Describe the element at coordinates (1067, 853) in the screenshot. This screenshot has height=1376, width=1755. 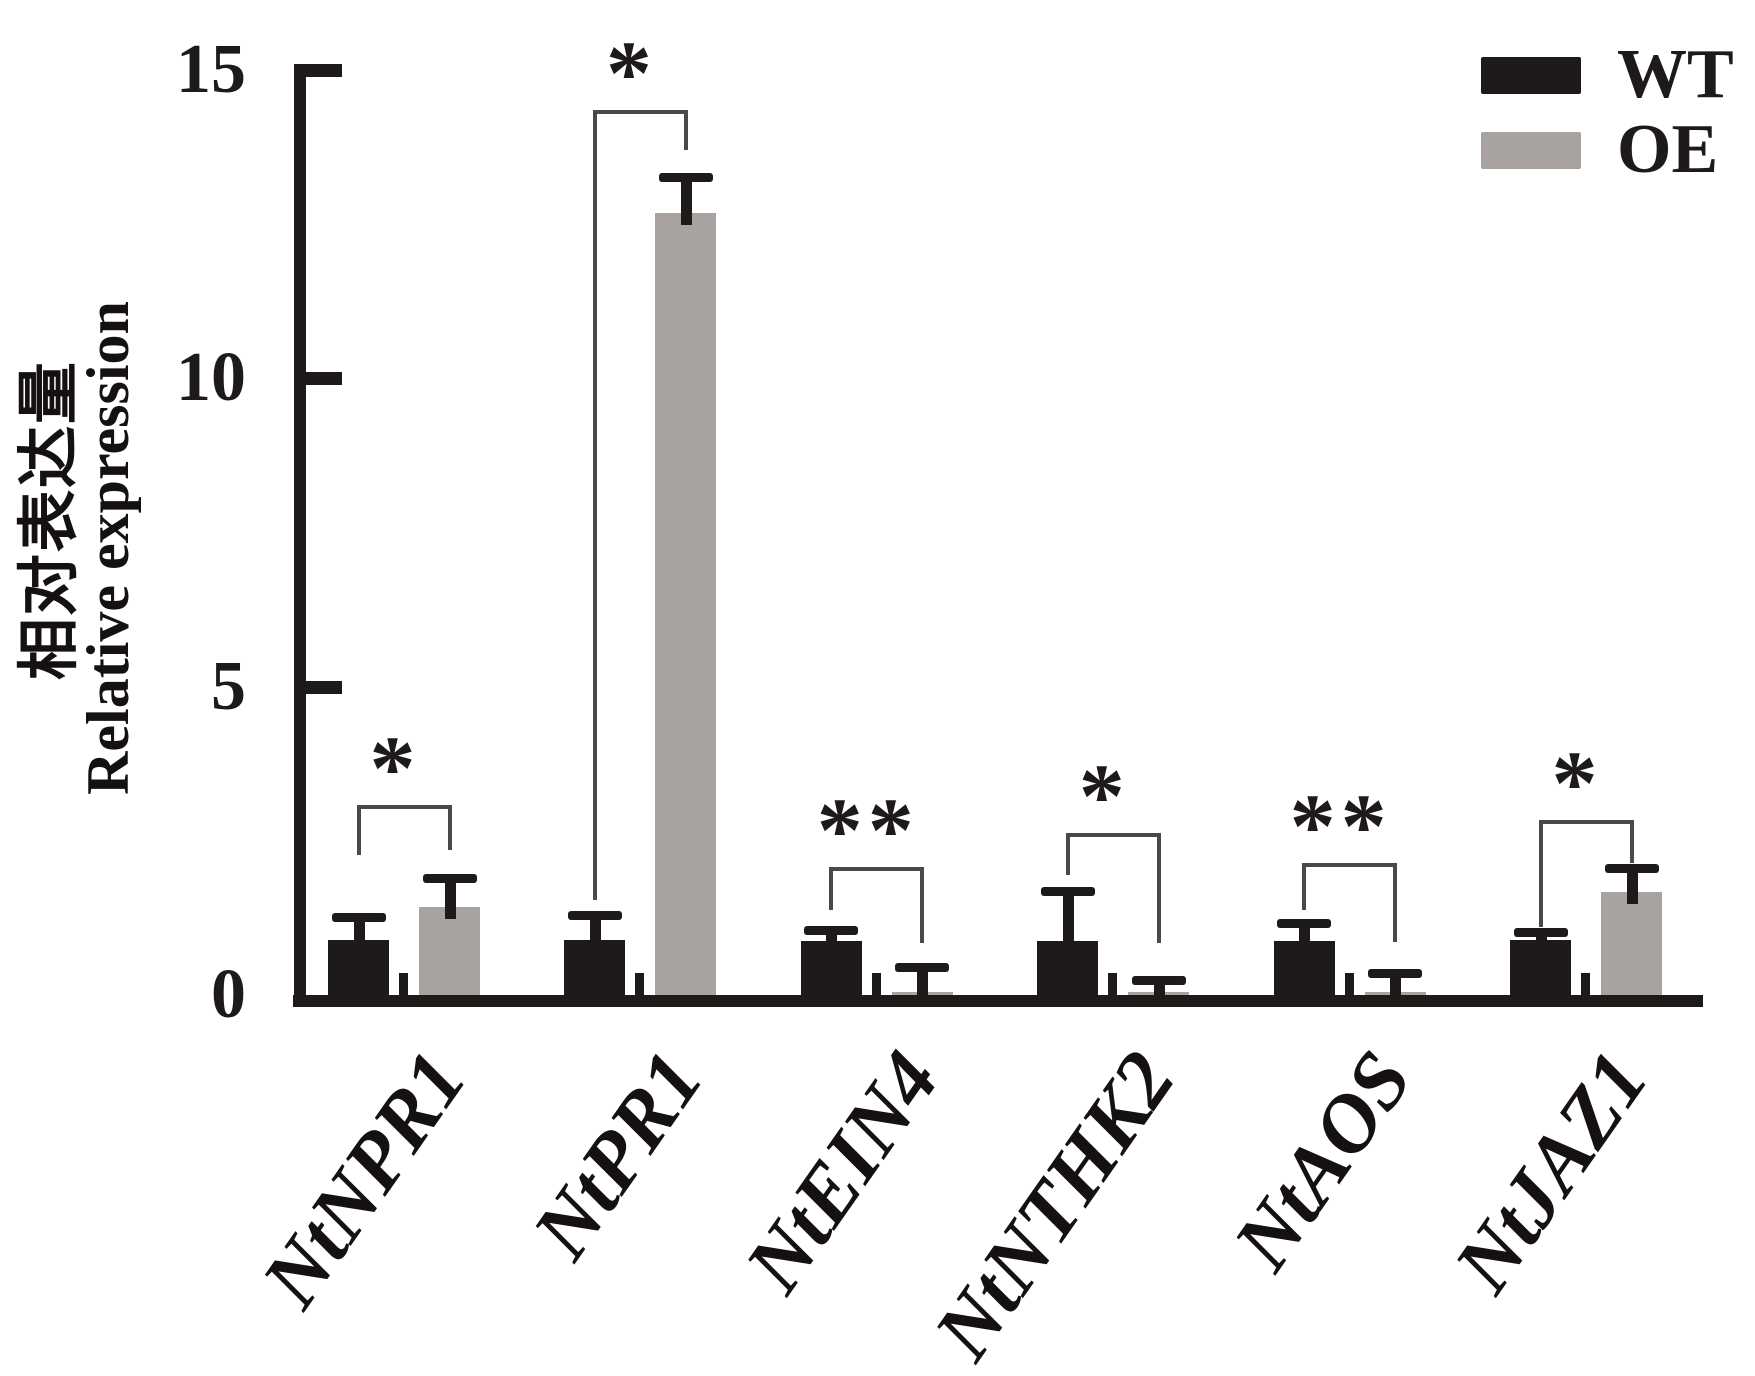
I see `sig-bracket-left-NtNTHK2` at that location.